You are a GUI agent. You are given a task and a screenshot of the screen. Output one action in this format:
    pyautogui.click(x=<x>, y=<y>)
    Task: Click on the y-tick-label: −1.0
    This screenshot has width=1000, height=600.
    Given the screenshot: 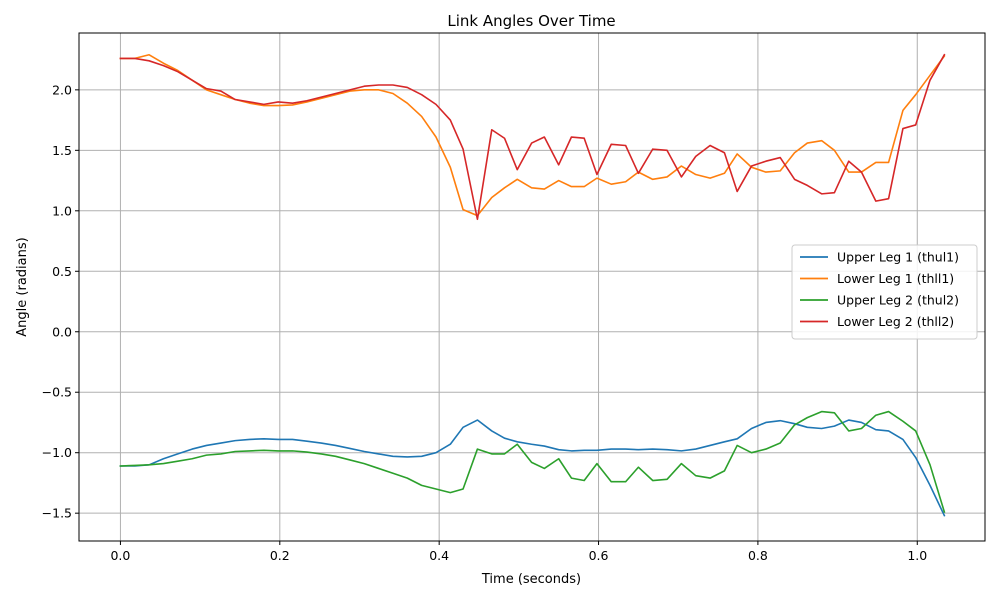 What is the action you would take?
    pyautogui.click(x=57, y=452)
    